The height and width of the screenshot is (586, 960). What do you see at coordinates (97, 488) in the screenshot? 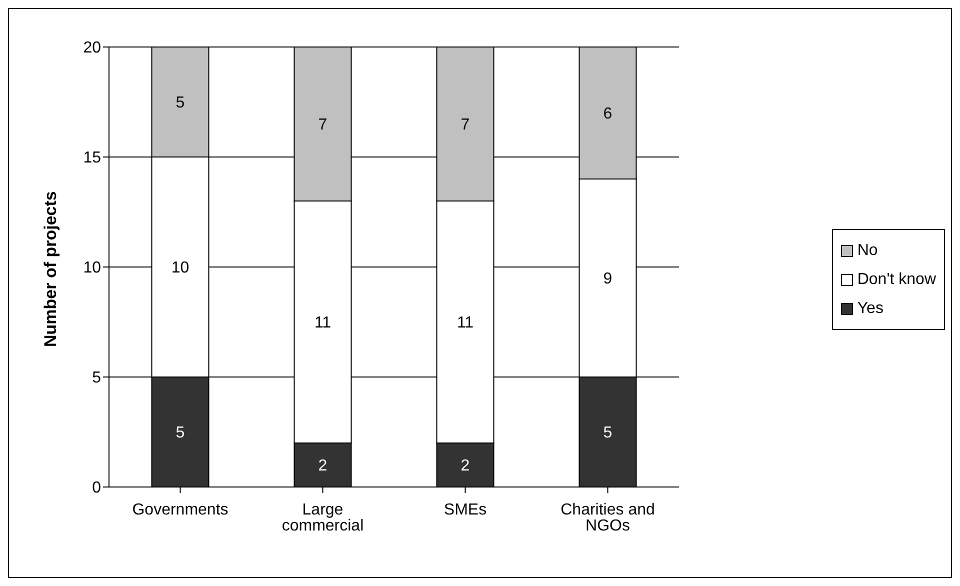
I see `y-tick-label: 0` at bounding box center [97, 488].